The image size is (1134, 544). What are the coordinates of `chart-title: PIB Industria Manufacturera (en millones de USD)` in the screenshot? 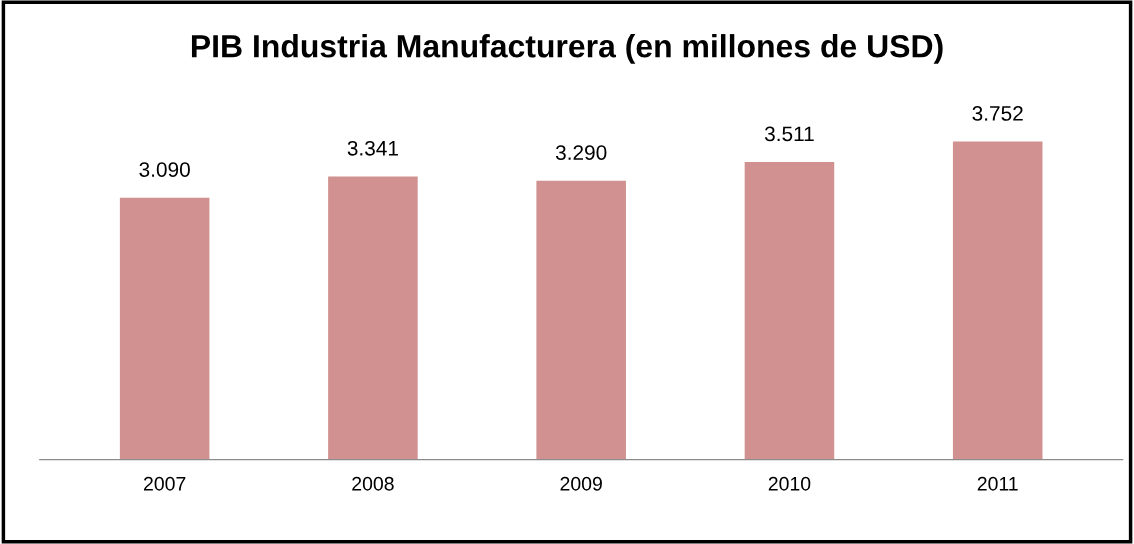 It's located at (567, 49).